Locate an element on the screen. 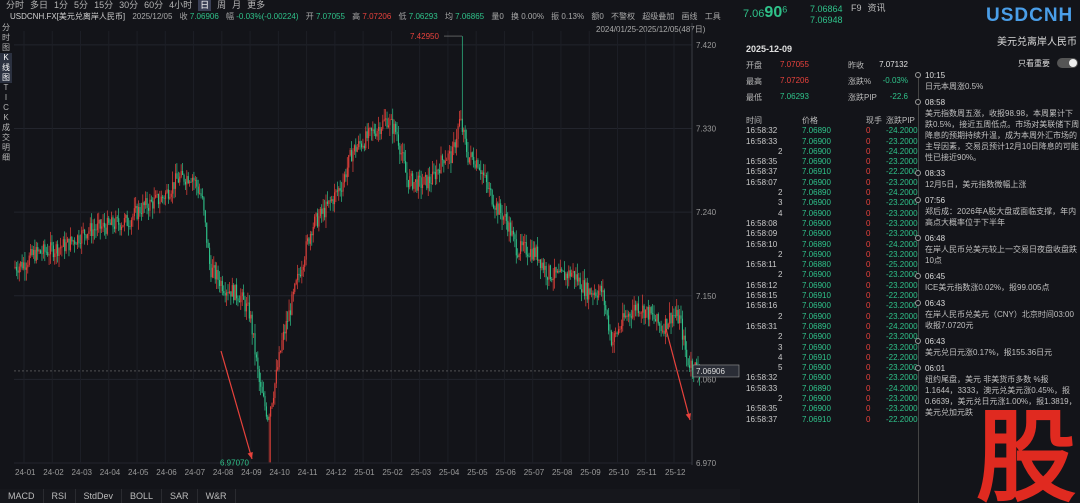 The image size is (1080, 503). view-switch-char: 分 is located at coordinates (6, 27).